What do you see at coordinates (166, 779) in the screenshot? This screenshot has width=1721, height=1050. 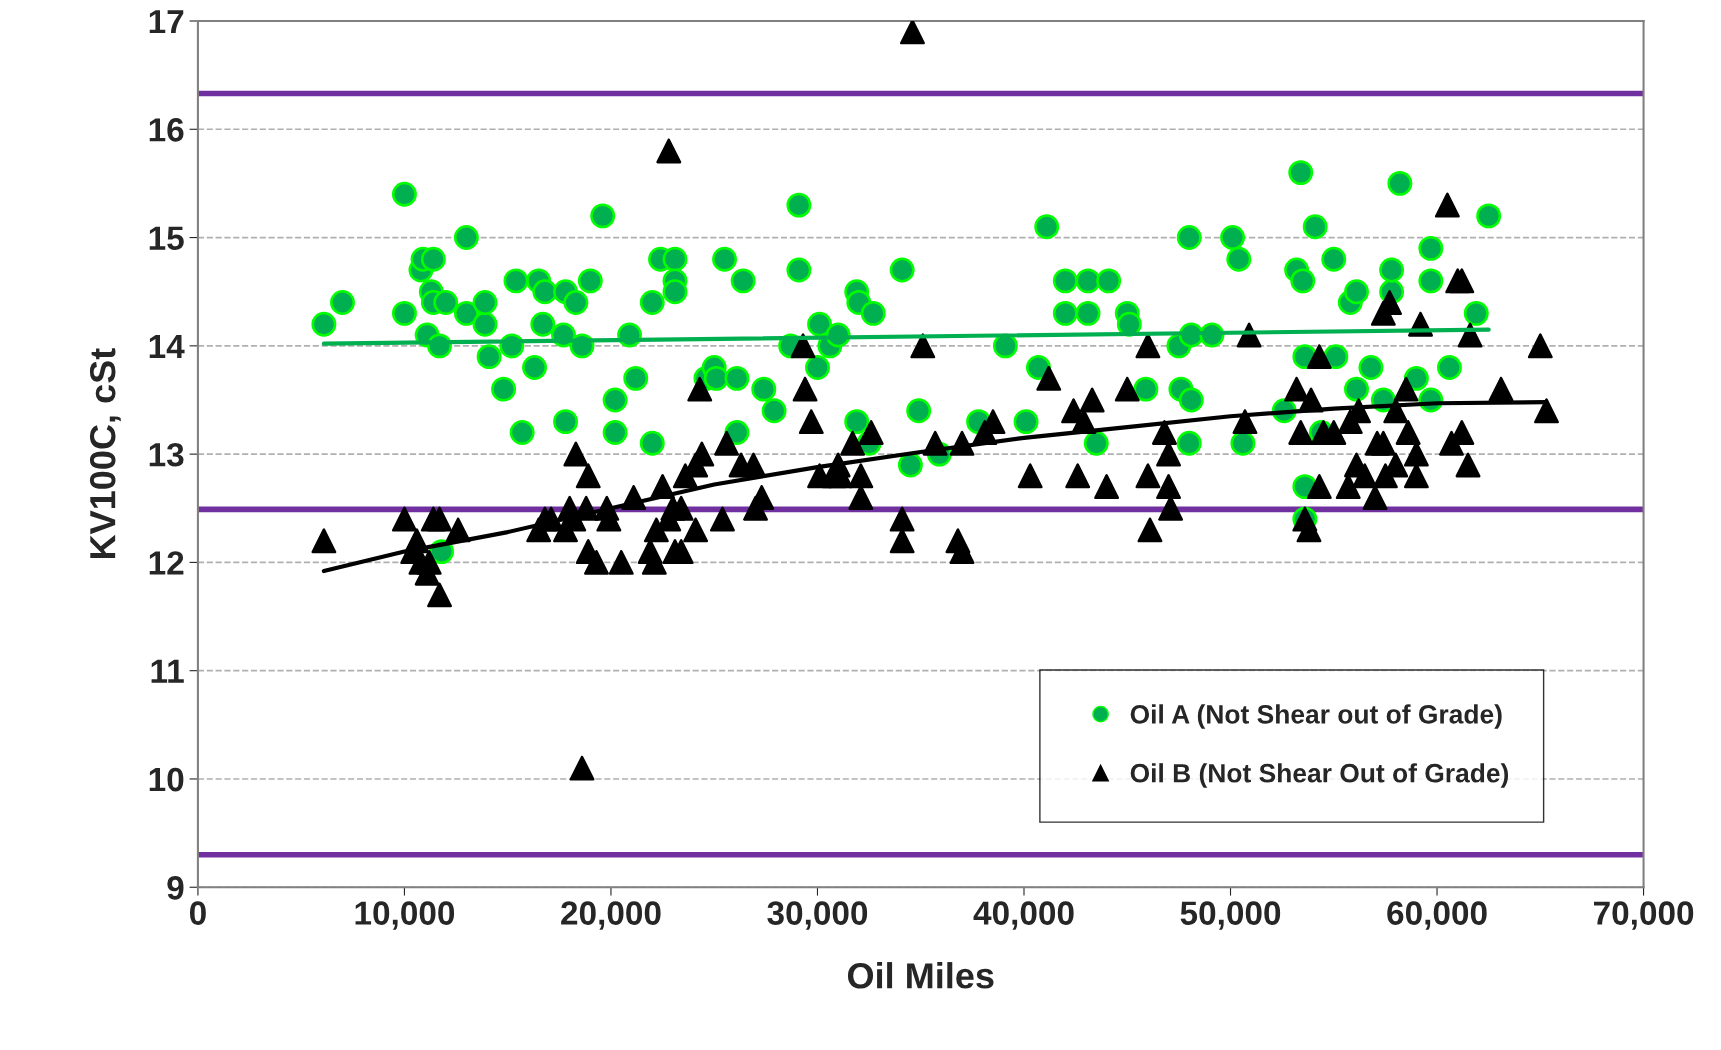 I see `y-tick-label: 10` at bounding box center [166, 779].